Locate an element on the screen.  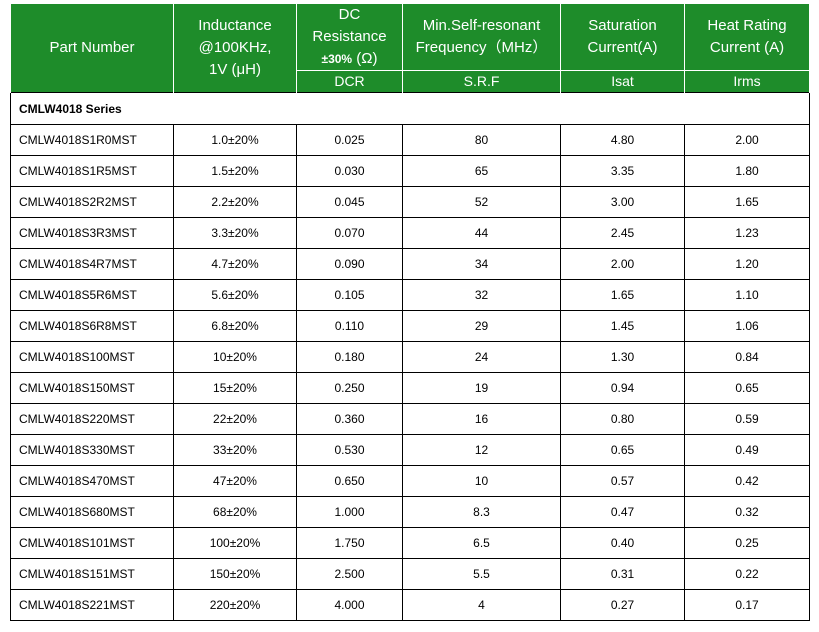
cell-srf: 29 is located at coordinates (481, 326).